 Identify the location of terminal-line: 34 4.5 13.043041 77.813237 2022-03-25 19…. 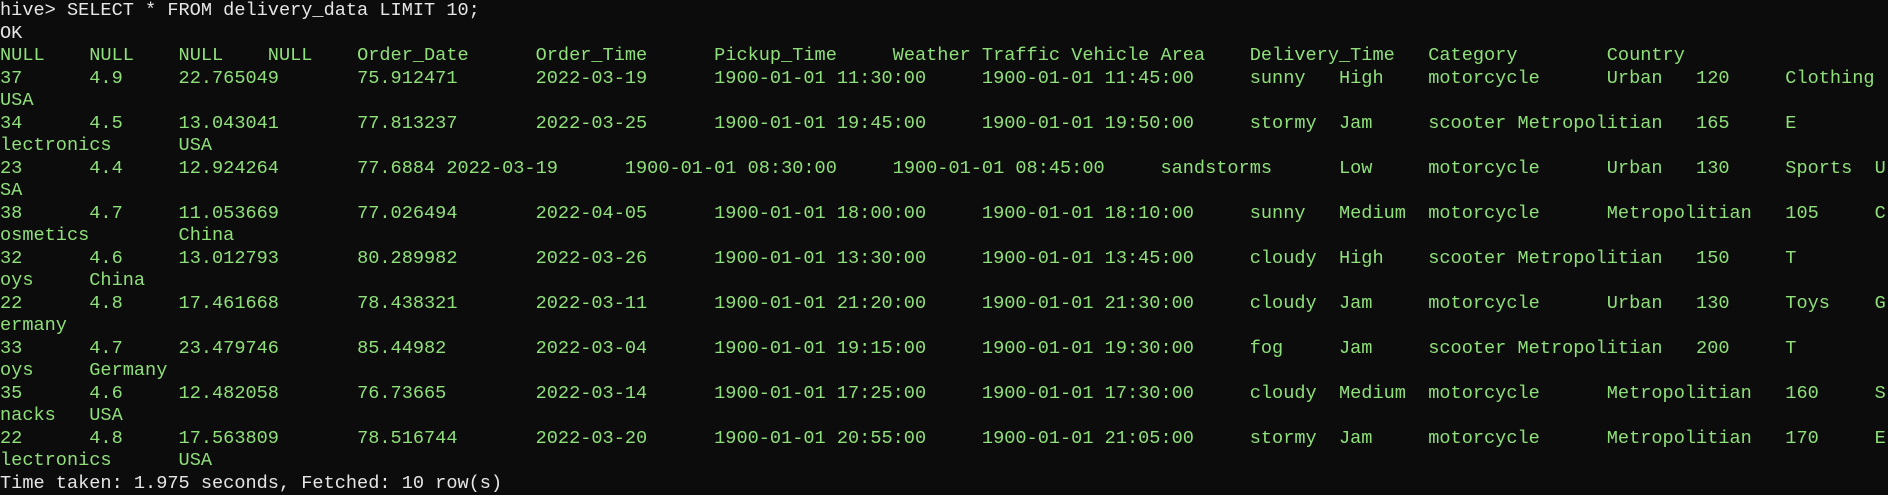
(898, 123).